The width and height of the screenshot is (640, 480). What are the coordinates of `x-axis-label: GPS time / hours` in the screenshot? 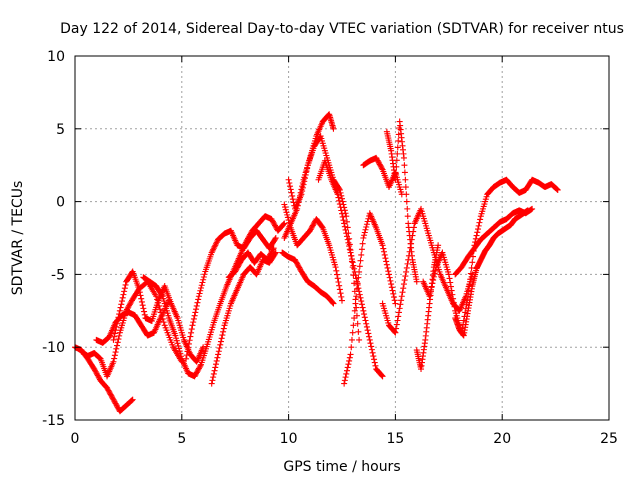 It's located at (341, 467).